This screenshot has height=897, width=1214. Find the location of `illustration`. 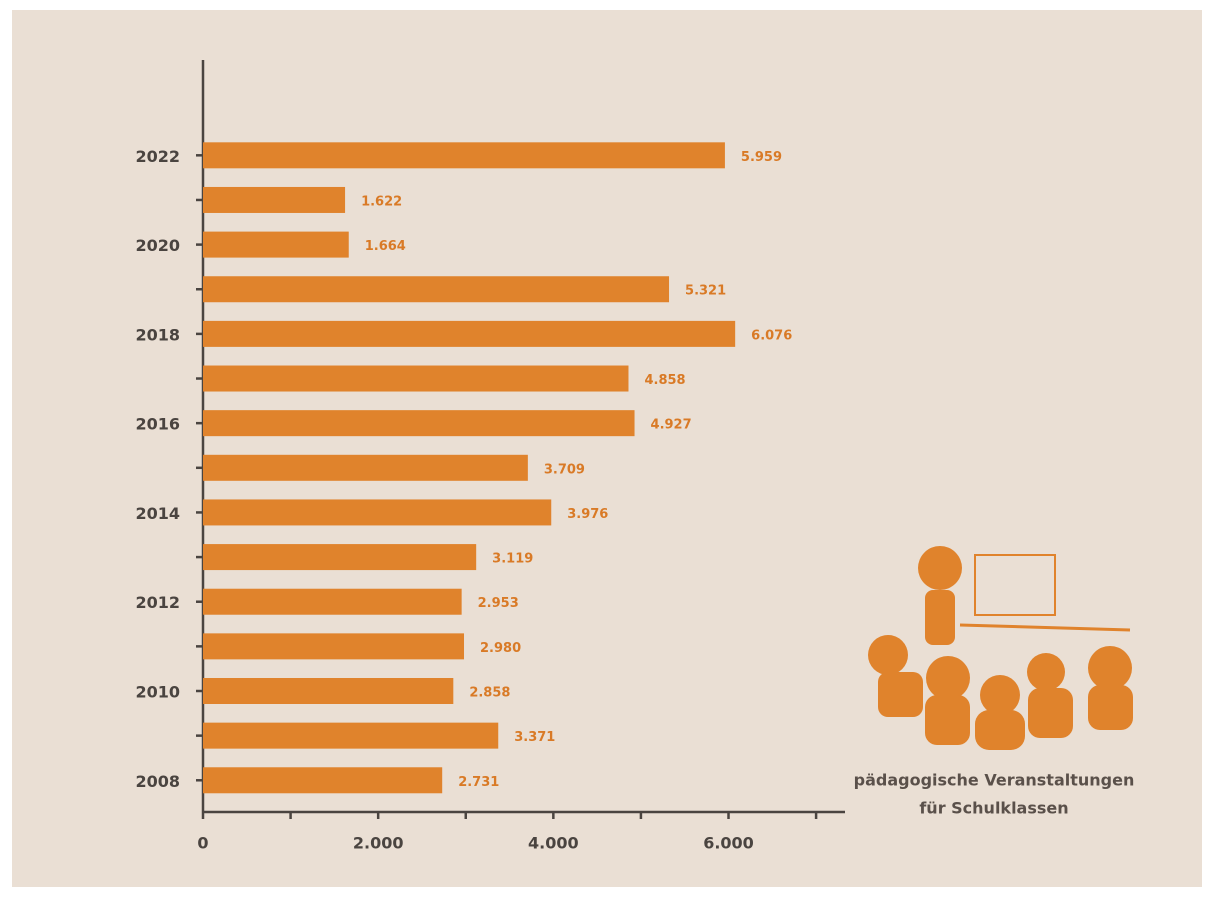

illustration is located at coordinates (1000, 648).